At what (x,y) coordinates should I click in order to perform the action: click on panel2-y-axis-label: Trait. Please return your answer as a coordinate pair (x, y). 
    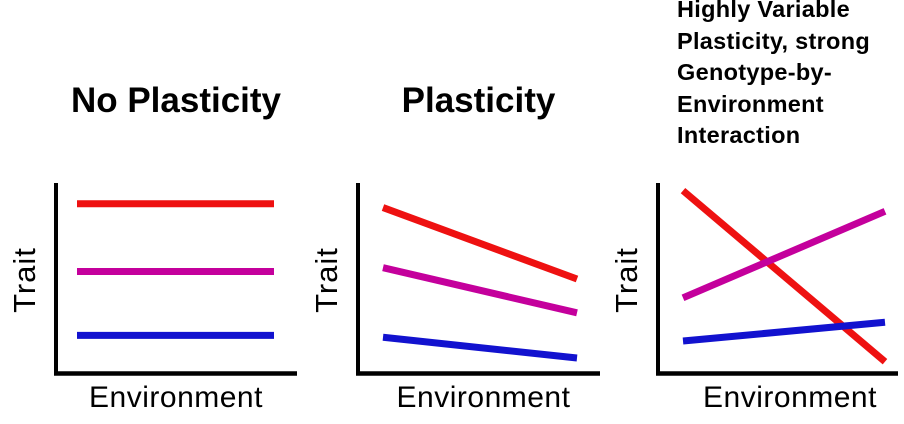
    Looking at the image, I should click on (327, 280).